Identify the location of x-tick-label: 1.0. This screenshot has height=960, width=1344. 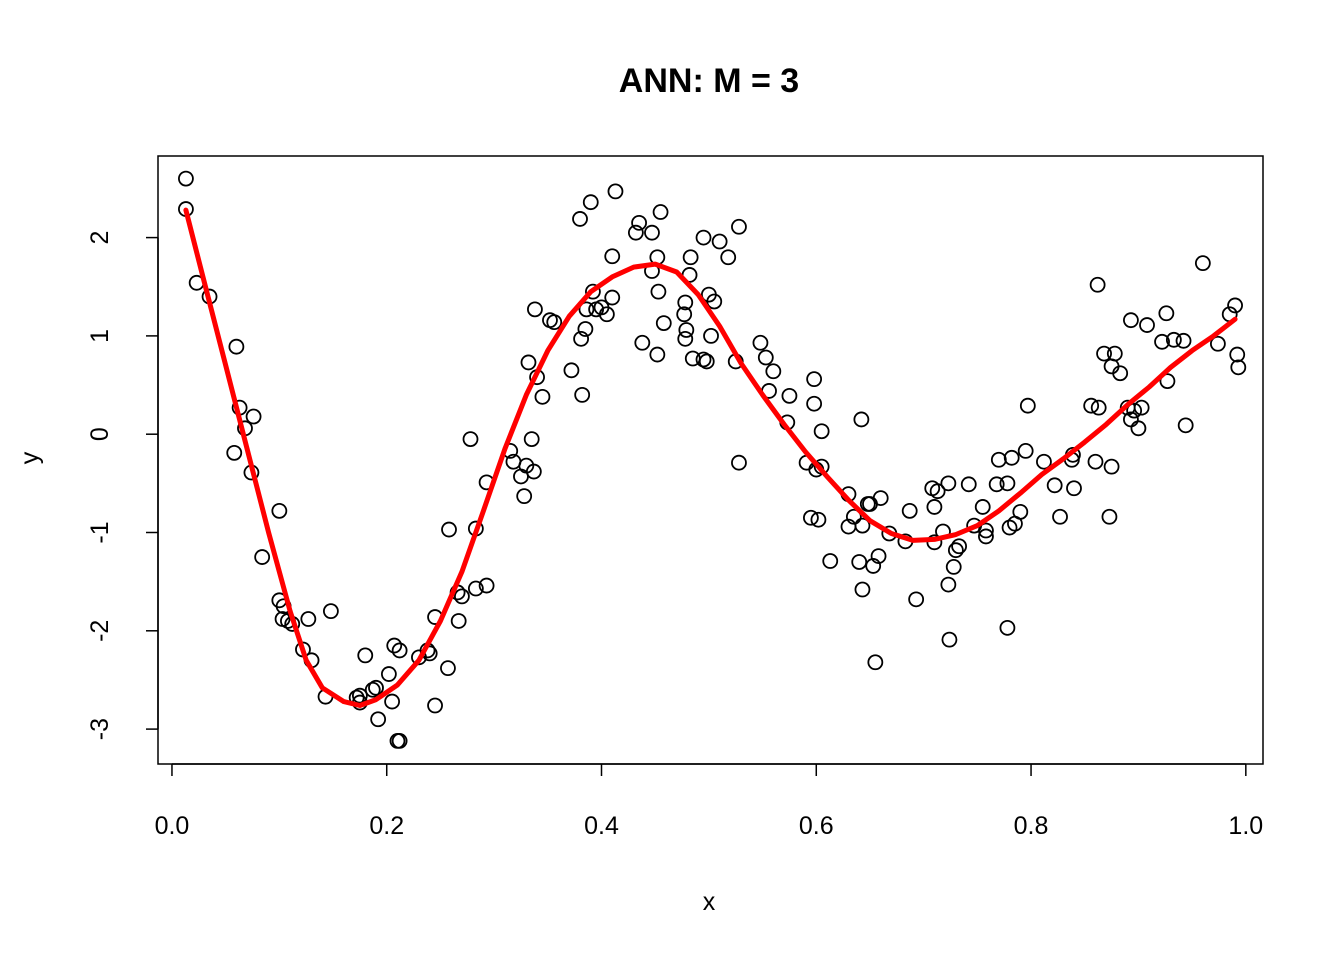
(1245, 826).